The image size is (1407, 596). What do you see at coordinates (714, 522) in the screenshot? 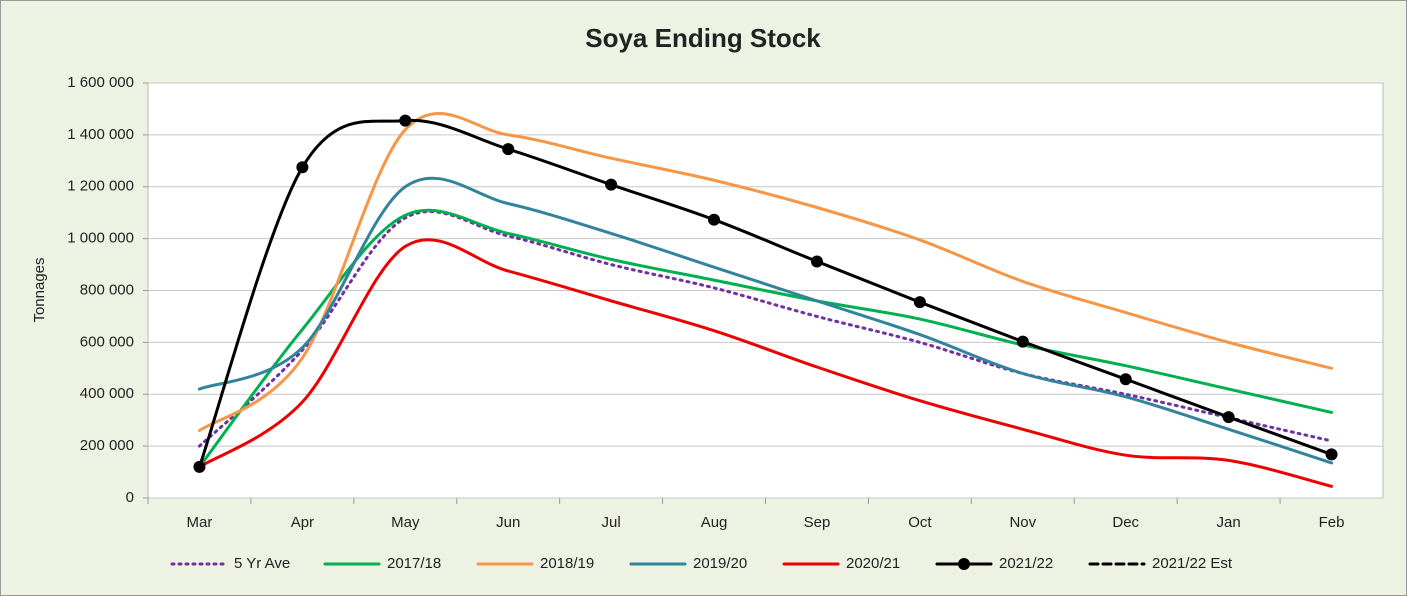
I see `x-tick-label: Aug` at bounding box center [714, 522].